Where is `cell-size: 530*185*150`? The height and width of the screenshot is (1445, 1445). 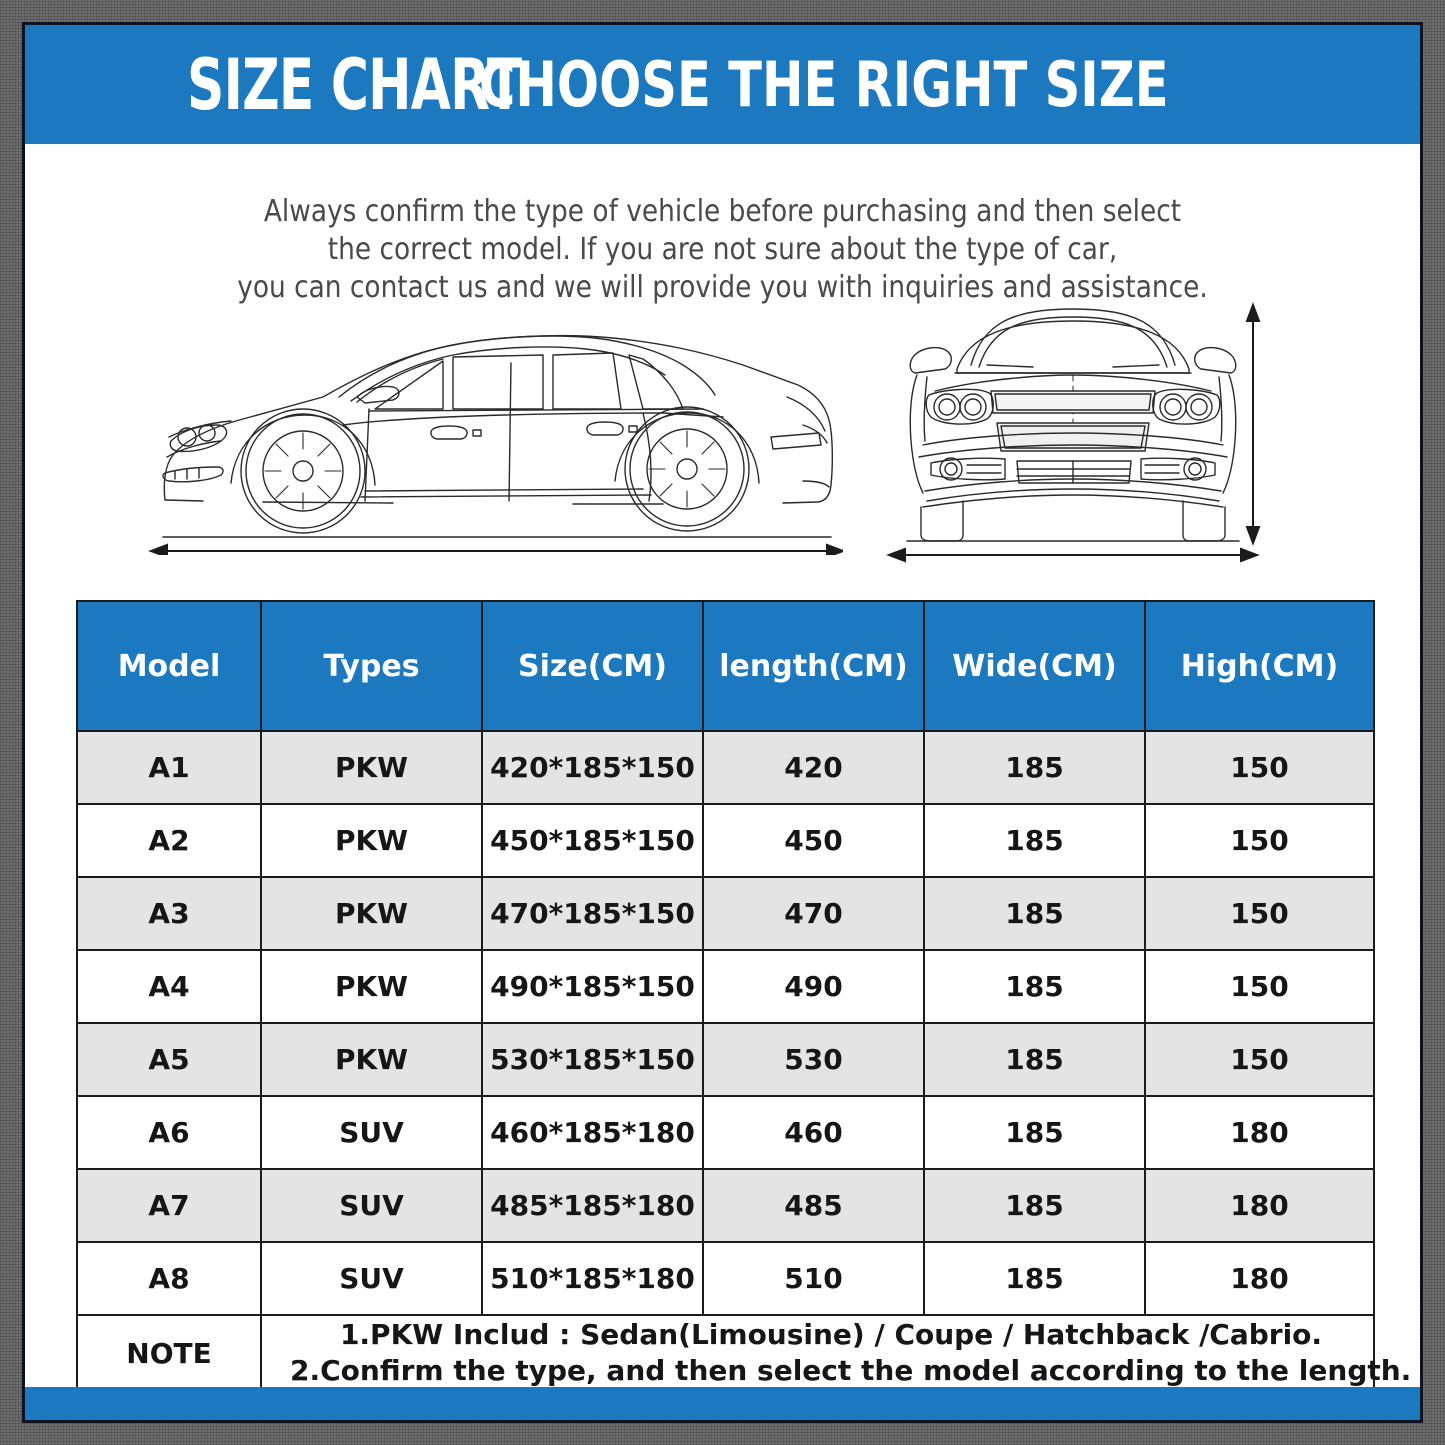 cell-size: 530*185*150 is located at coordinates (592, 1059).